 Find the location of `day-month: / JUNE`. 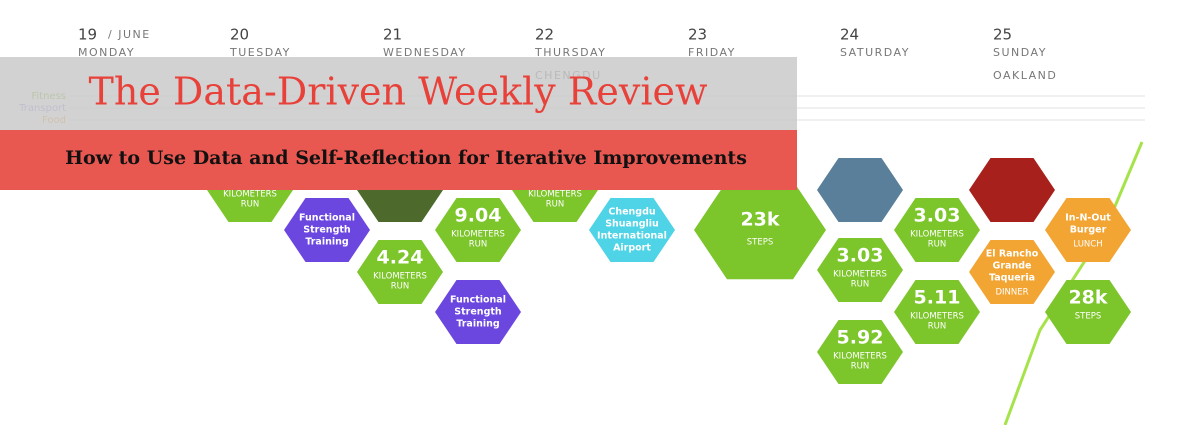

day-month: / JUNE is located at coordinates (129, 34).